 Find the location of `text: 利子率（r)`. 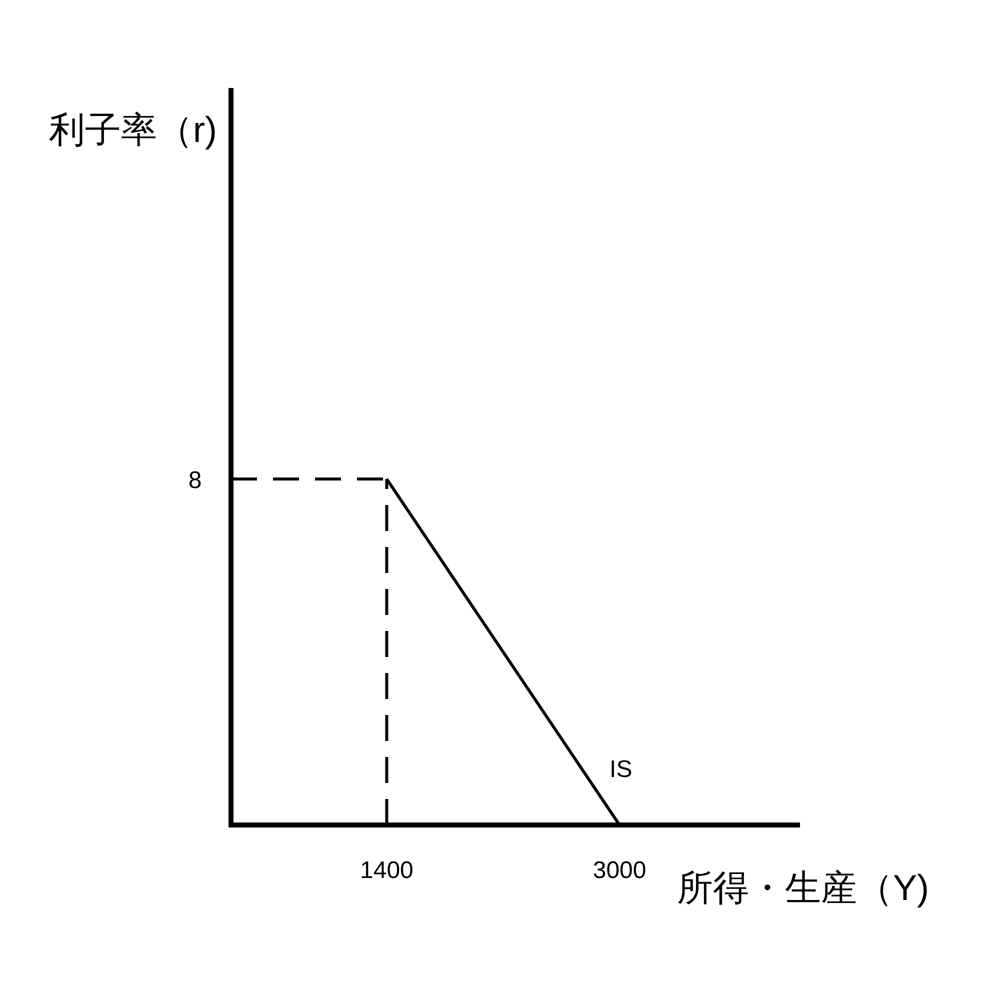

text: 利子率（r) is located at coordinates (133, 129).